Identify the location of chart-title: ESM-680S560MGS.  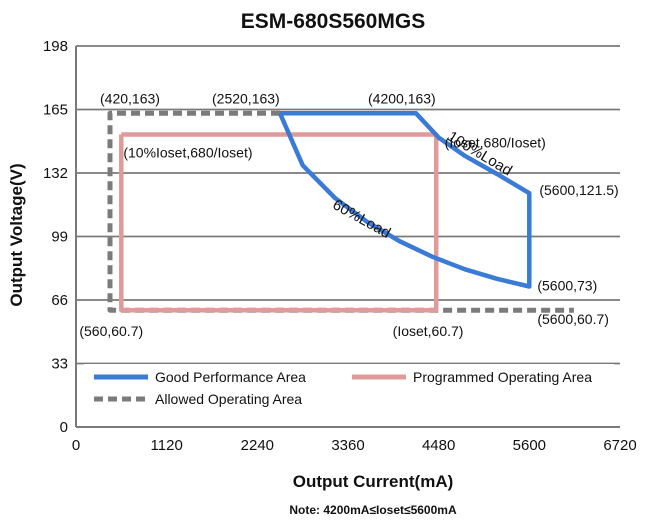
(333, 21).